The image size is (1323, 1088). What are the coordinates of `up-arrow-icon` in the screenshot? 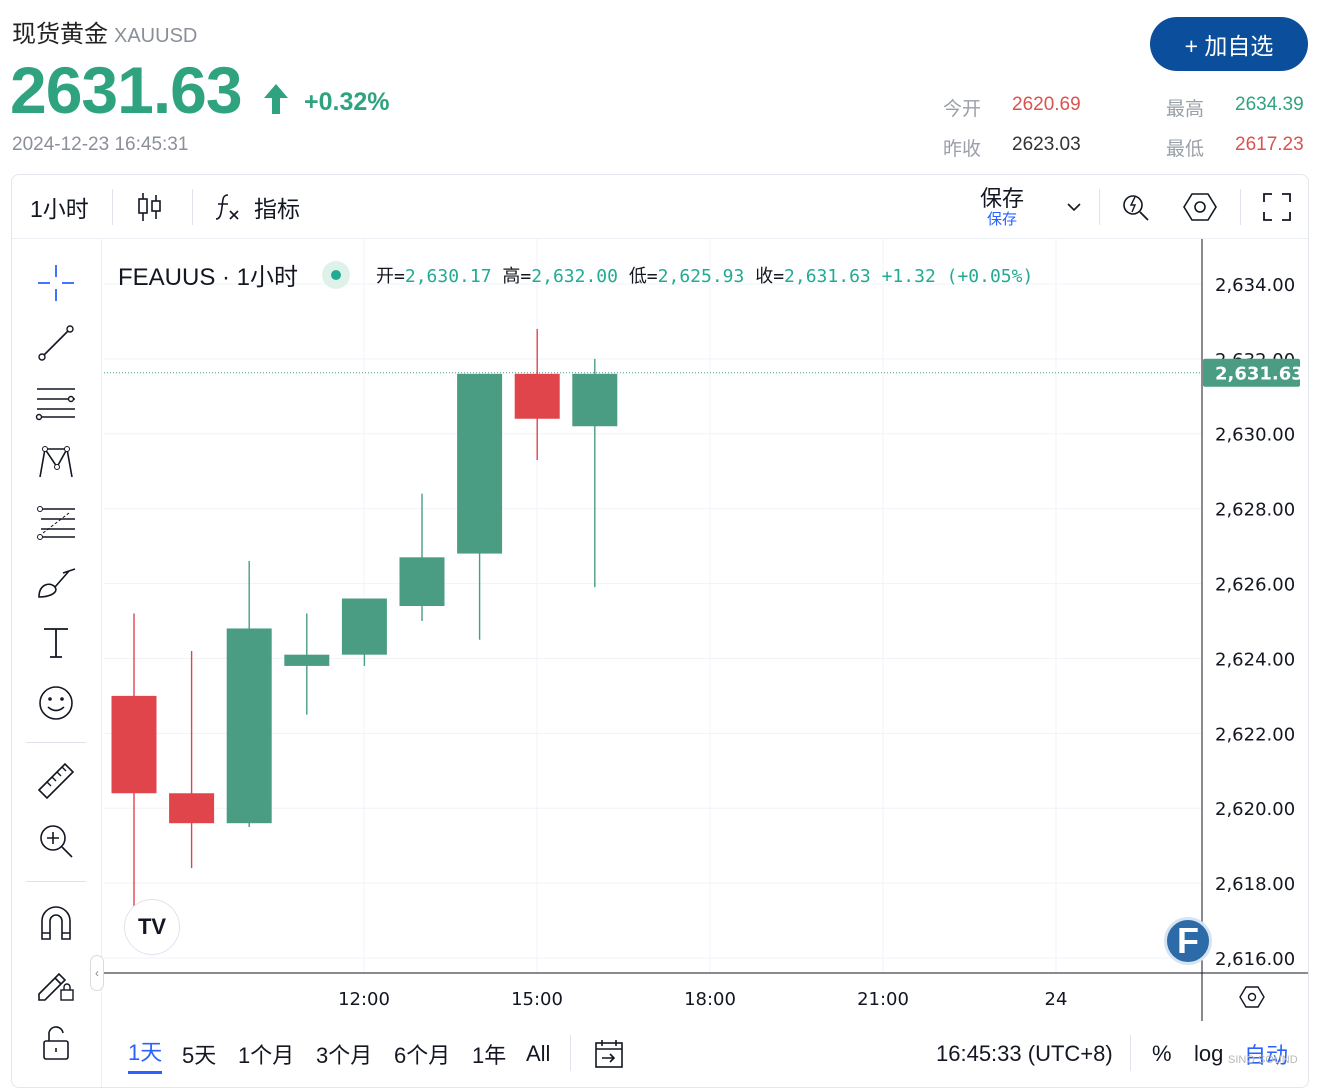 It's located at (276, 99).